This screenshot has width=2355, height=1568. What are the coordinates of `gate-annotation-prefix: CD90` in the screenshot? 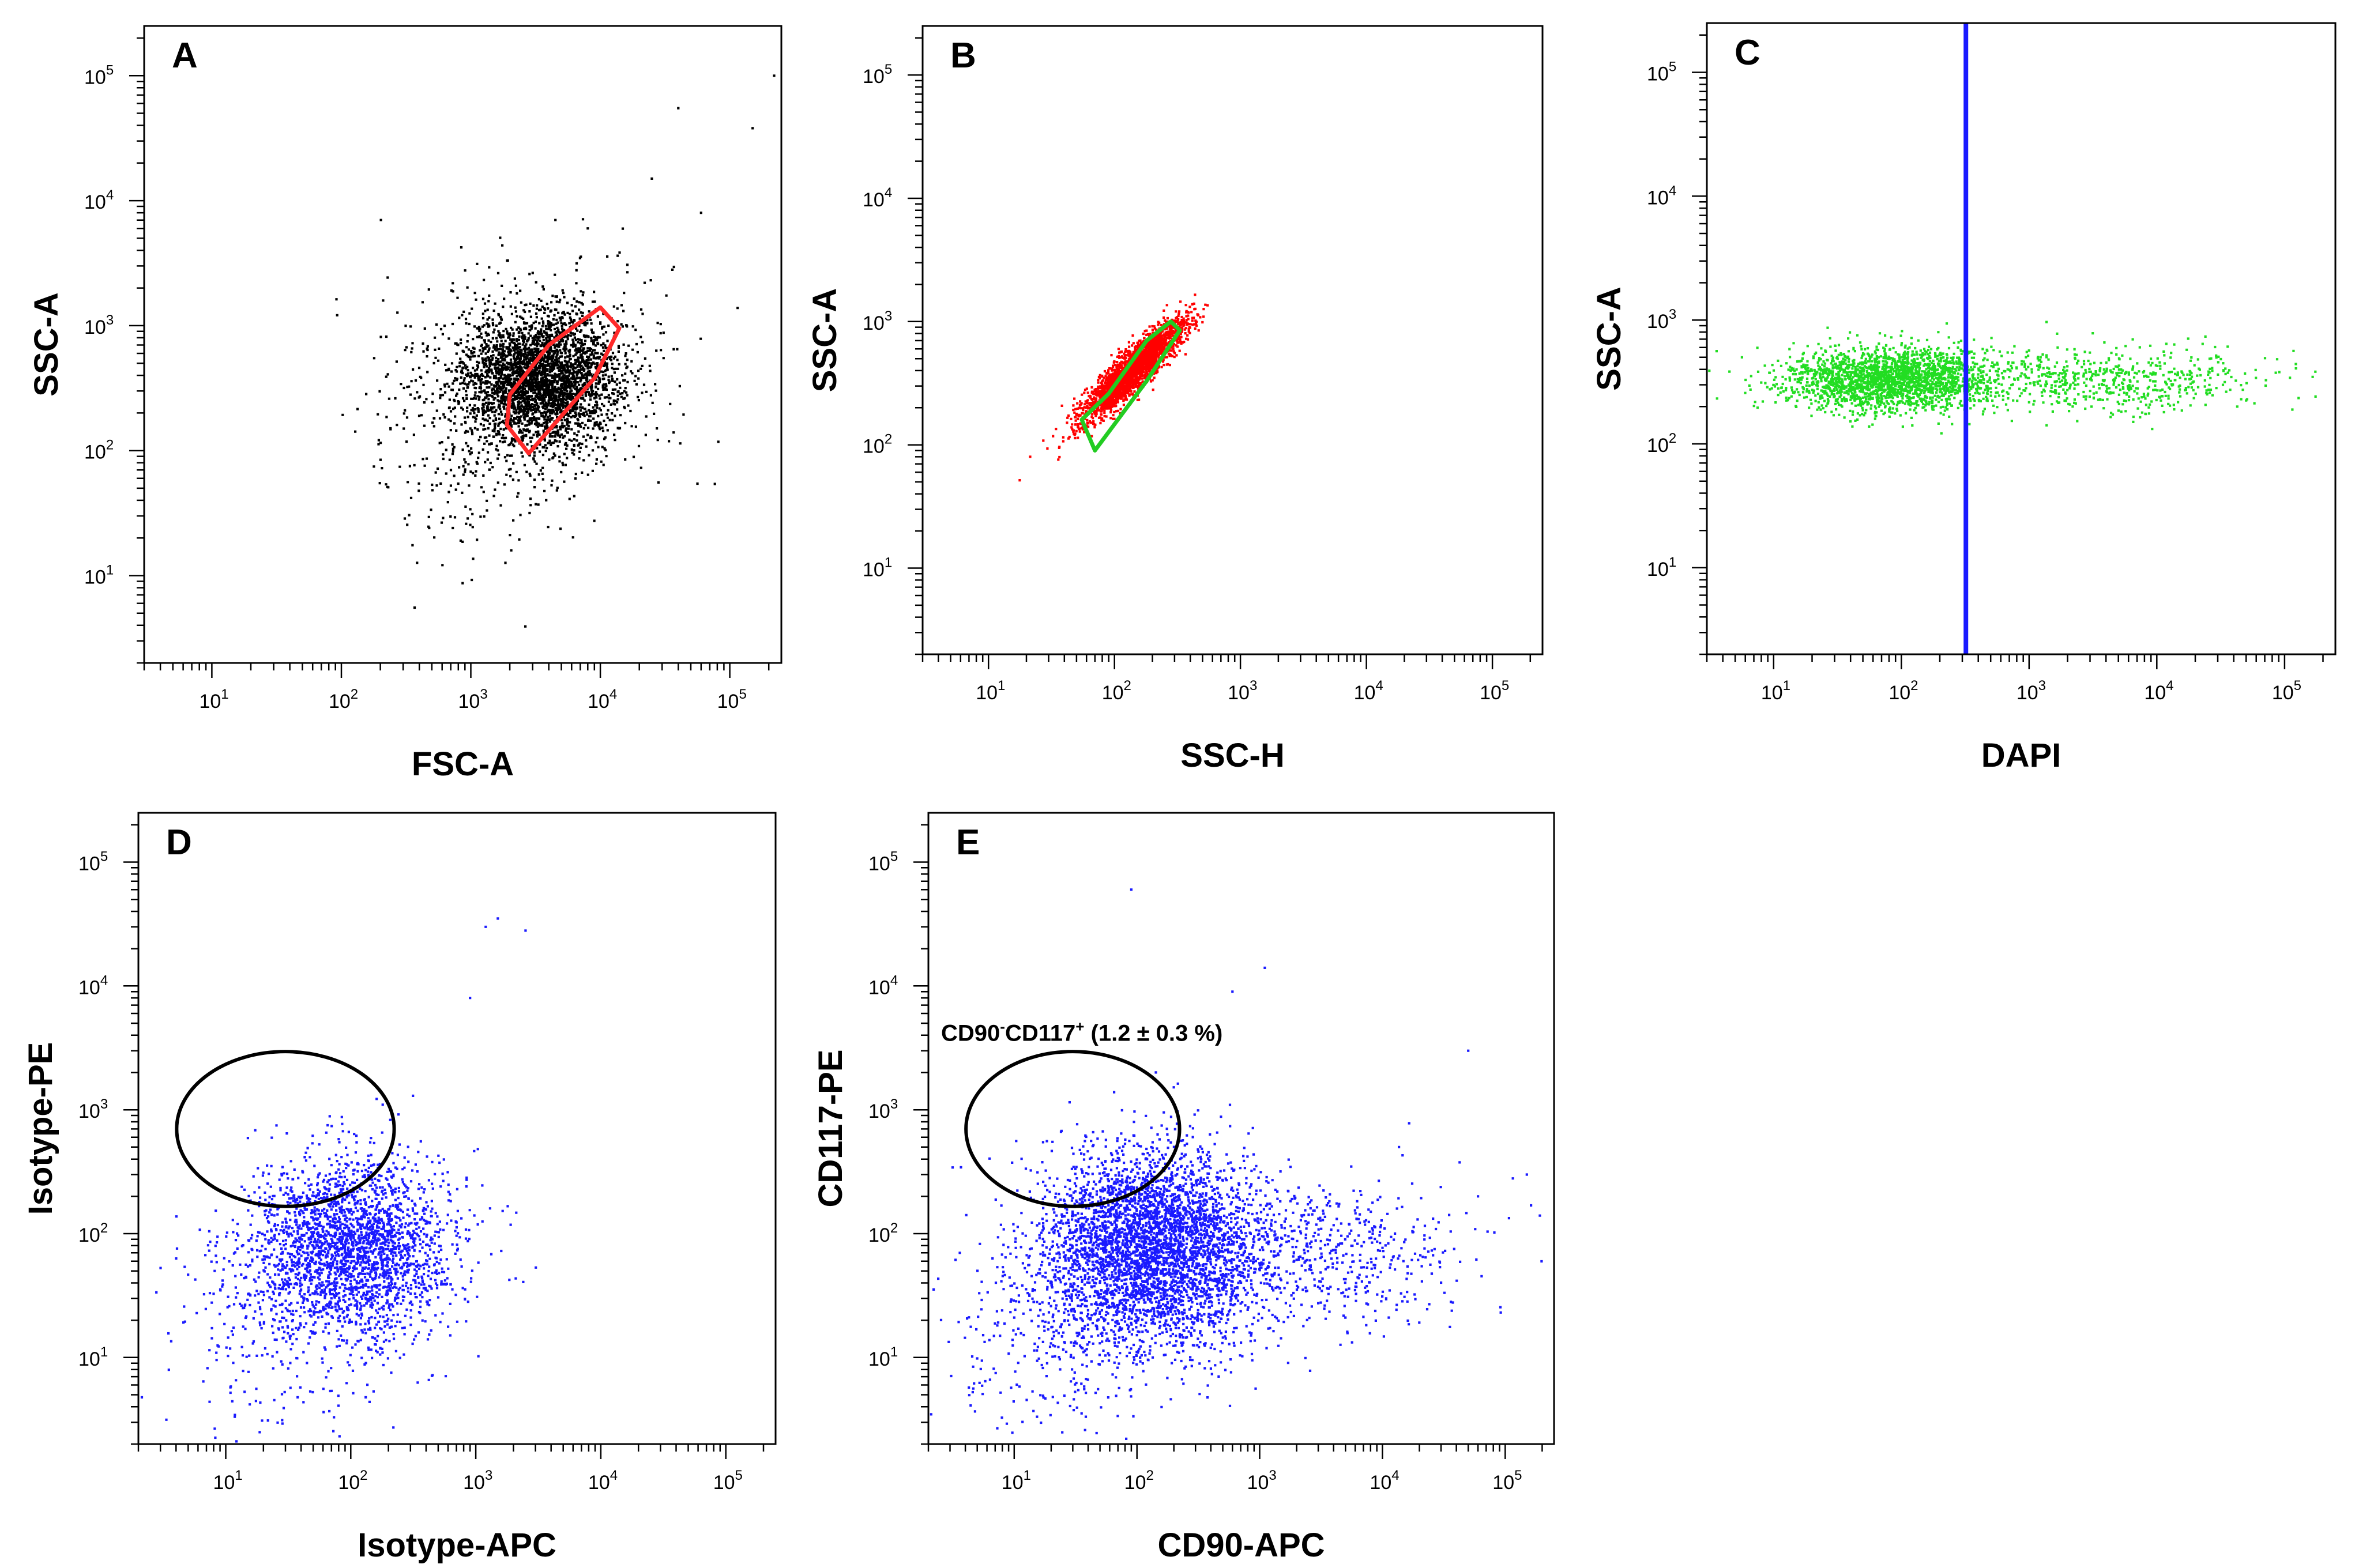 It's located at (970, 1033).